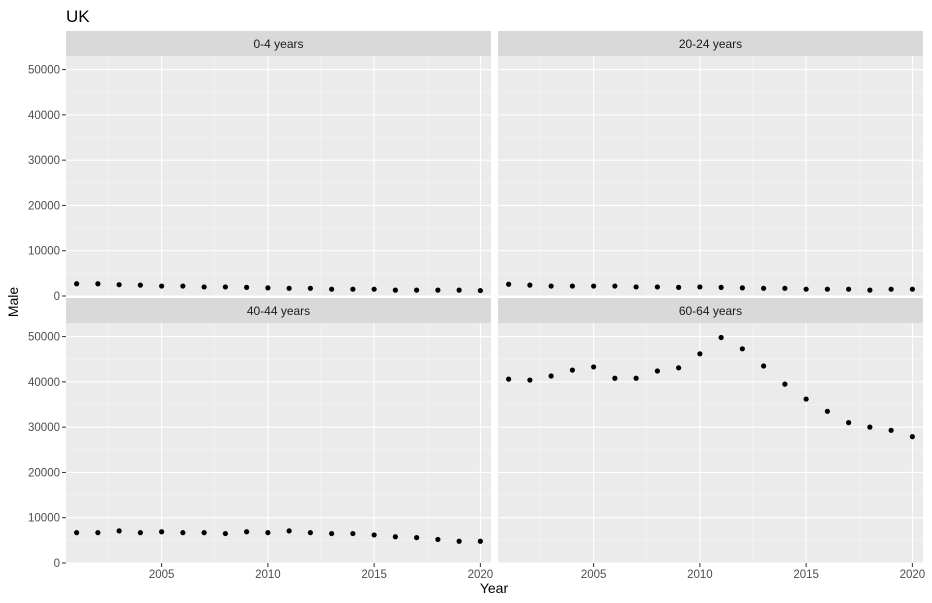  I want to click on facet-strip-label: 60-64 years, so click(710, 311).